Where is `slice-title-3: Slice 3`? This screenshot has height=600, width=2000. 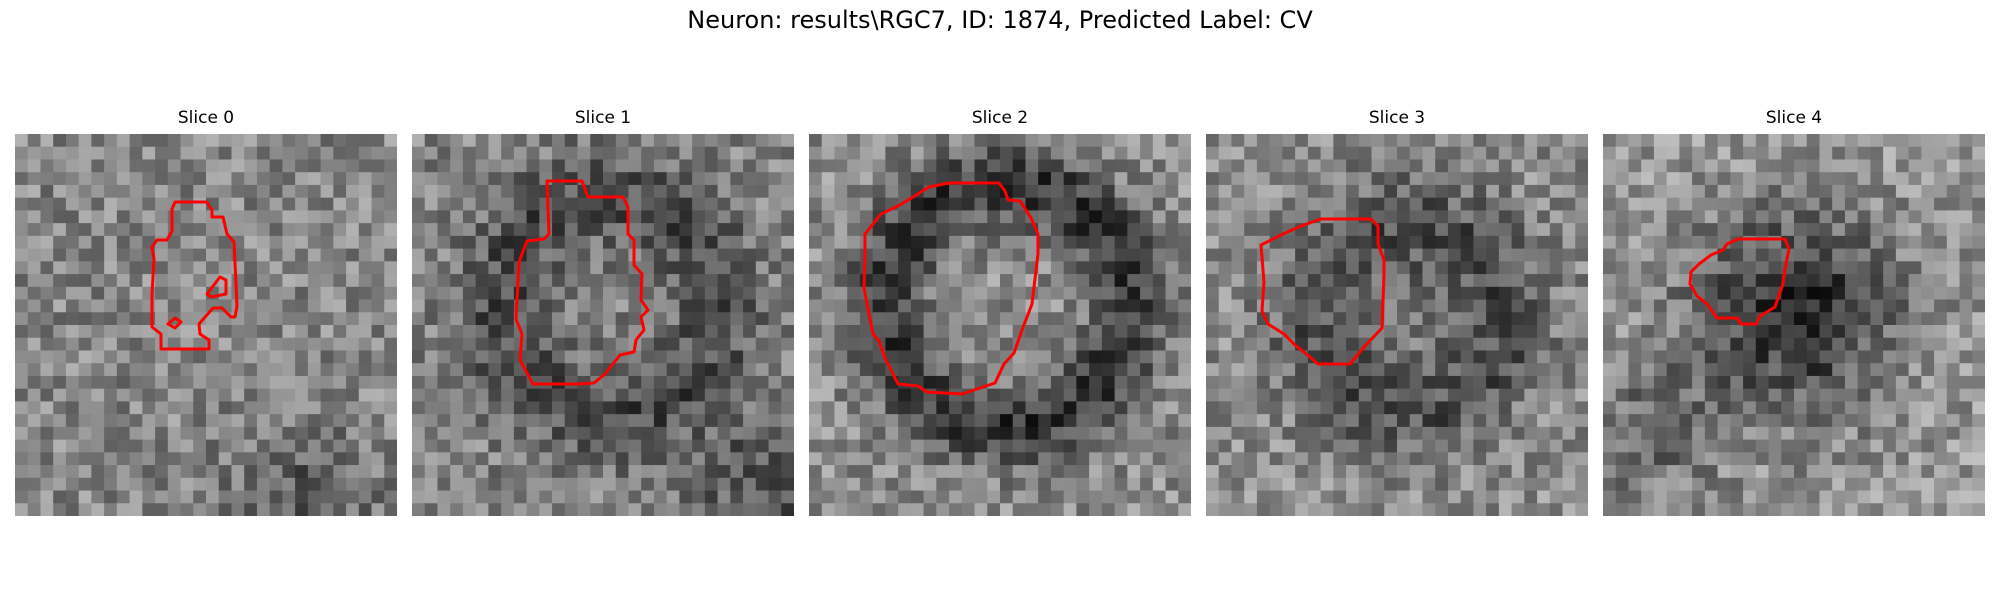 slice-title-3: Slice 3 is located at coordinates (1397, 118).